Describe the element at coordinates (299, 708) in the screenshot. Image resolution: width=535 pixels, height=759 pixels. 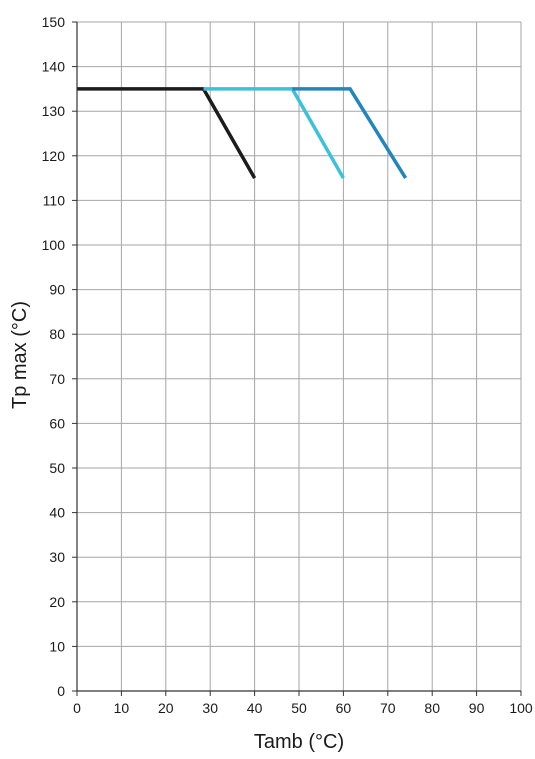
I see `x-tick-label: 50` at that location.